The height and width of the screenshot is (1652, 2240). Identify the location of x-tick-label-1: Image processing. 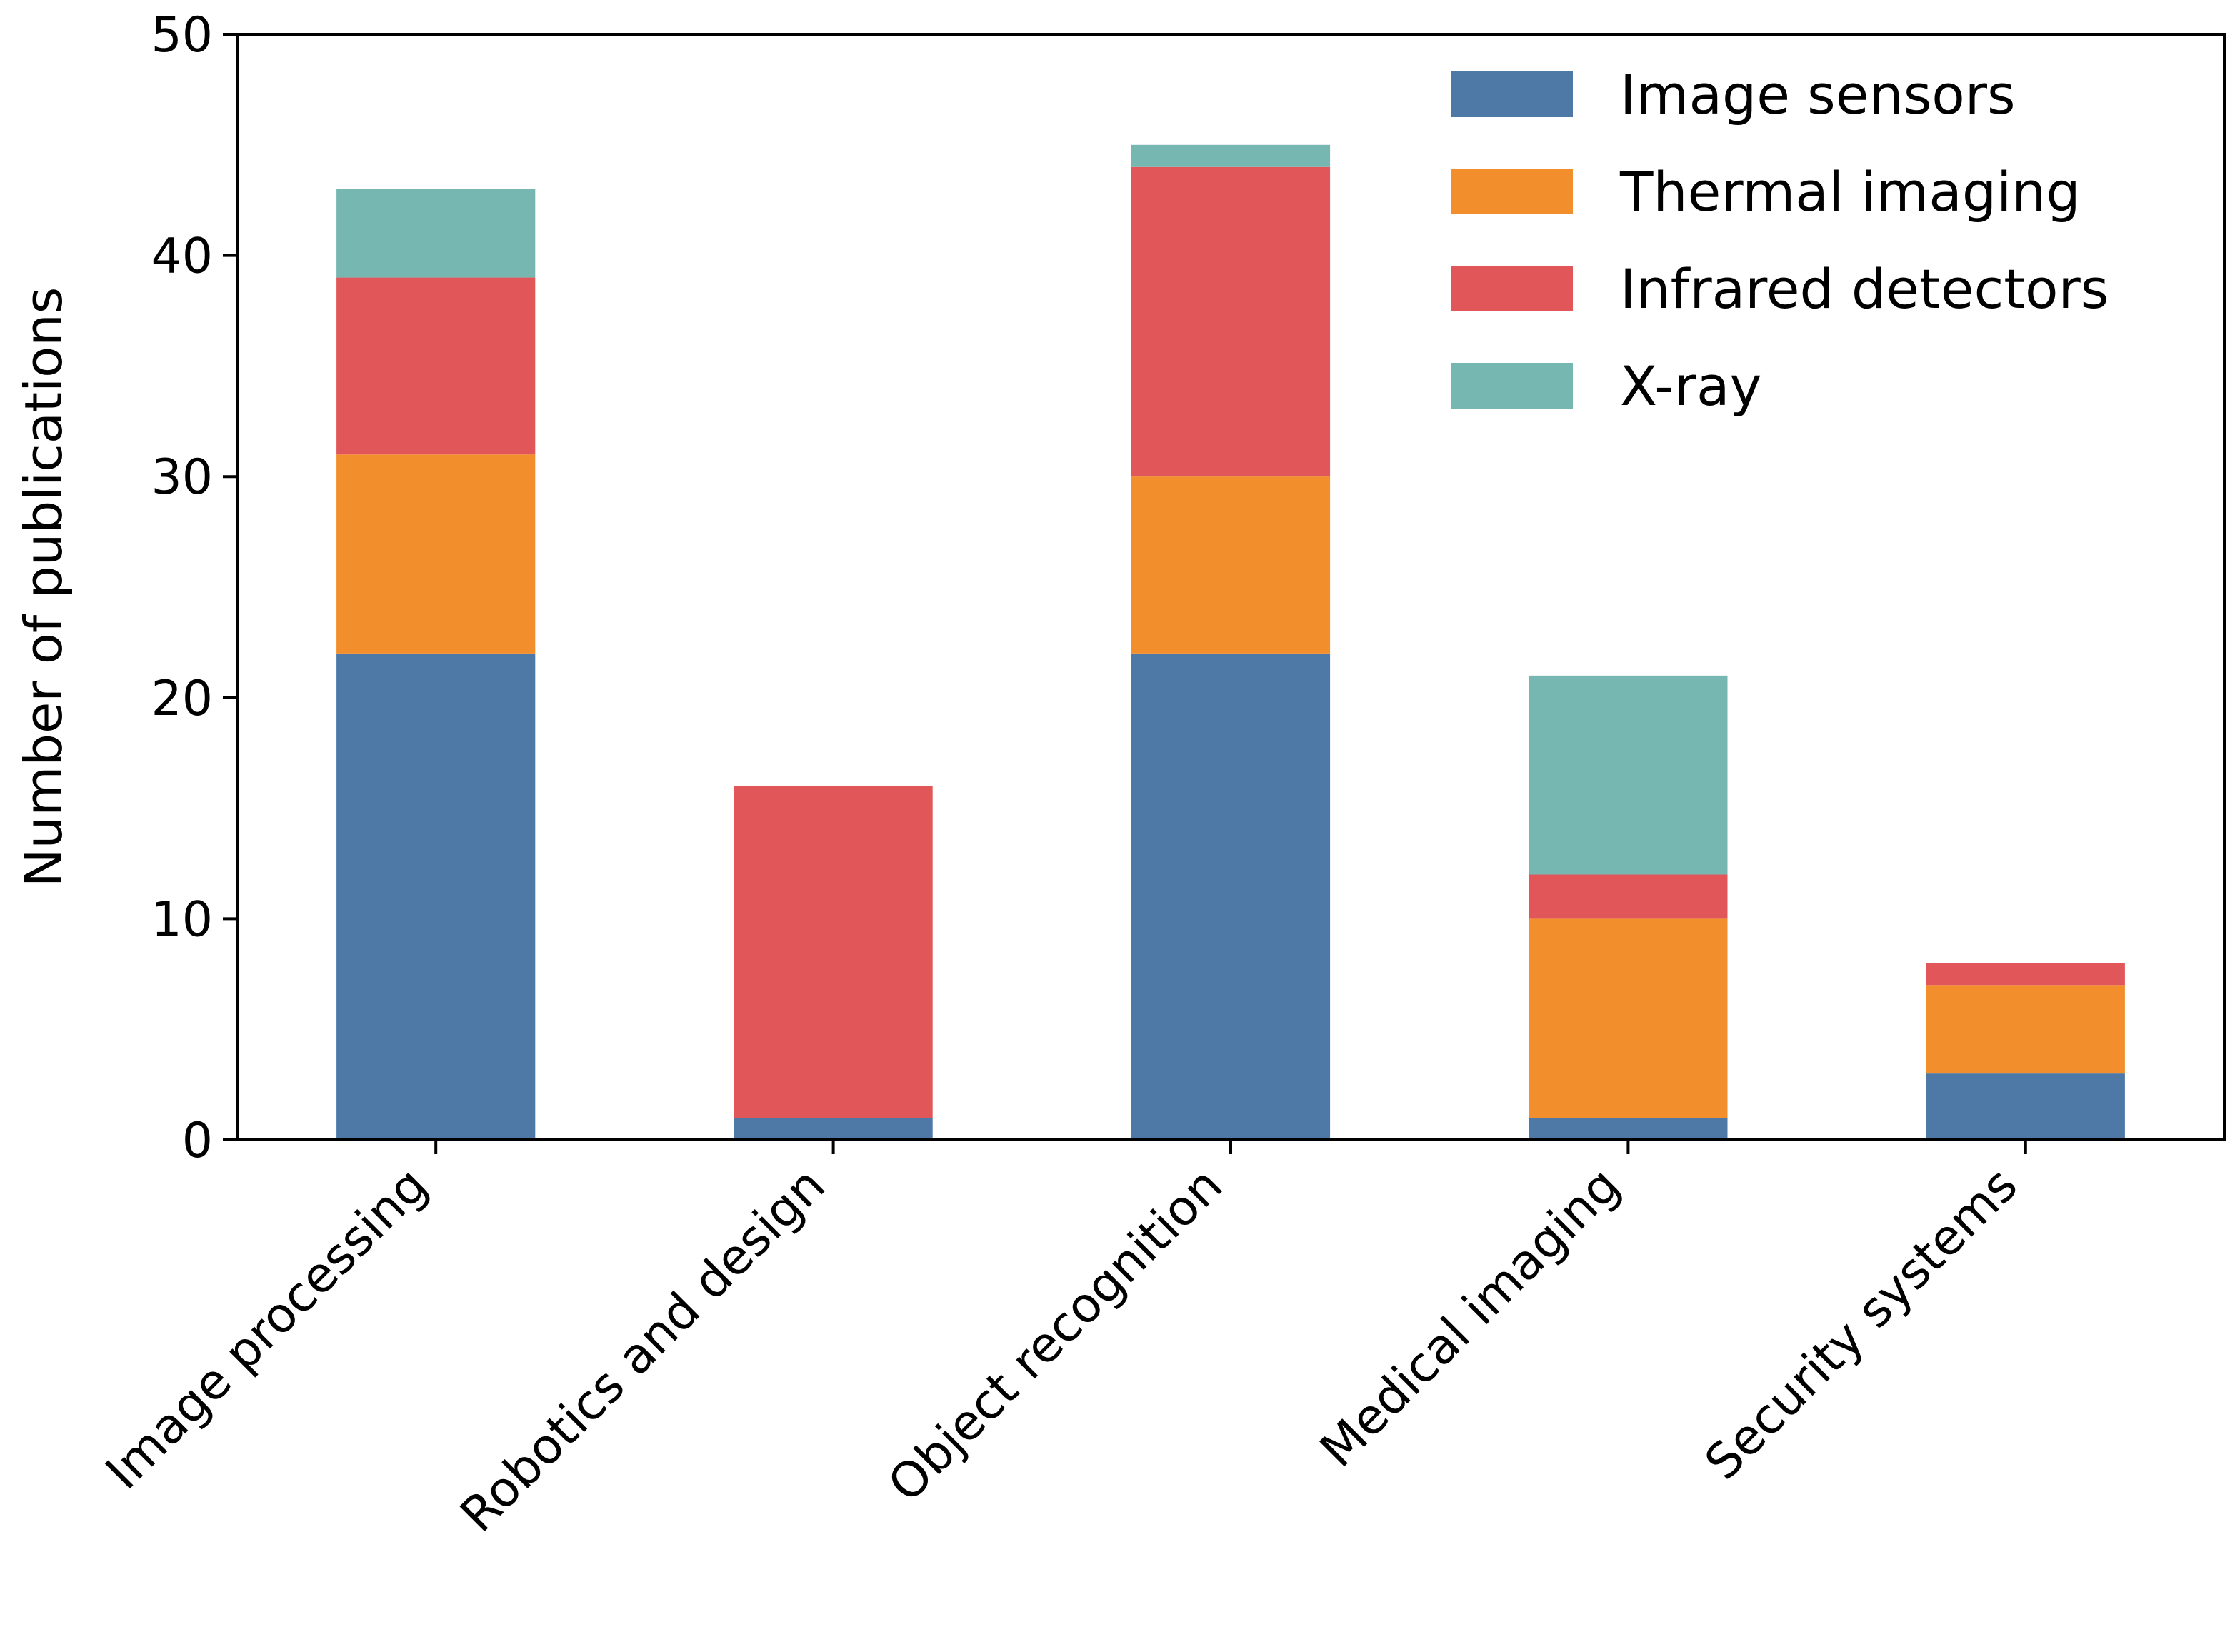
(267, 1329).